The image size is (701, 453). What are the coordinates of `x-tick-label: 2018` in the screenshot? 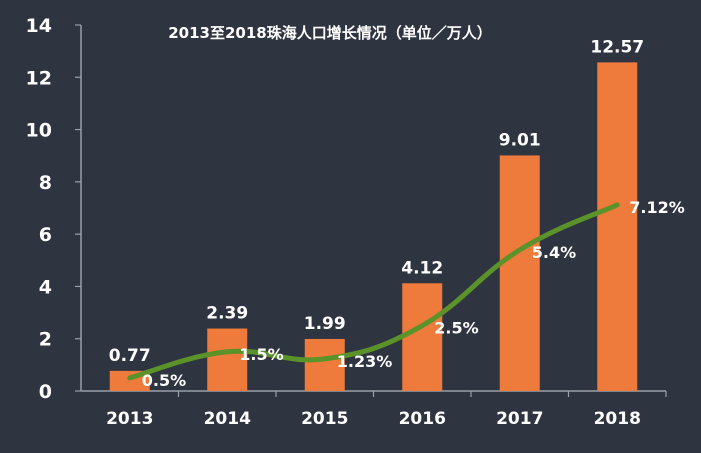 It's located at (617, 419).